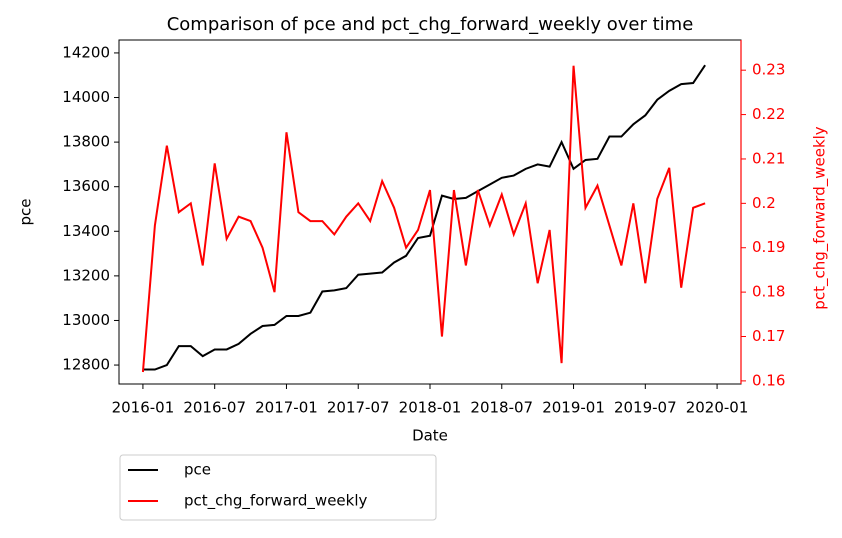  What do you see at coordinates (86, 320) in the screenshot?
I see `y-tick-label: 13000` at bounding box center [86, 320].